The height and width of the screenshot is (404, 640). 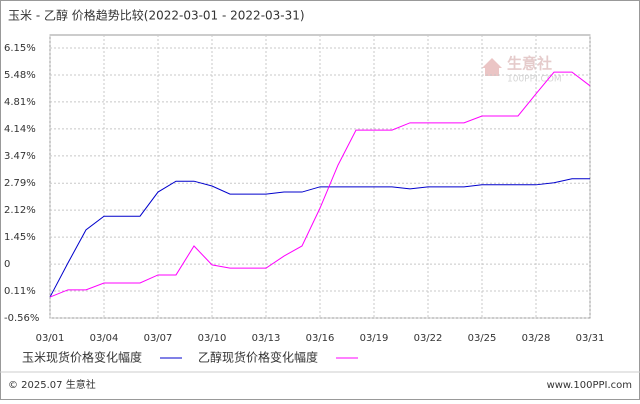 I want to click on watermark-logo, so click(x=492, y=67).